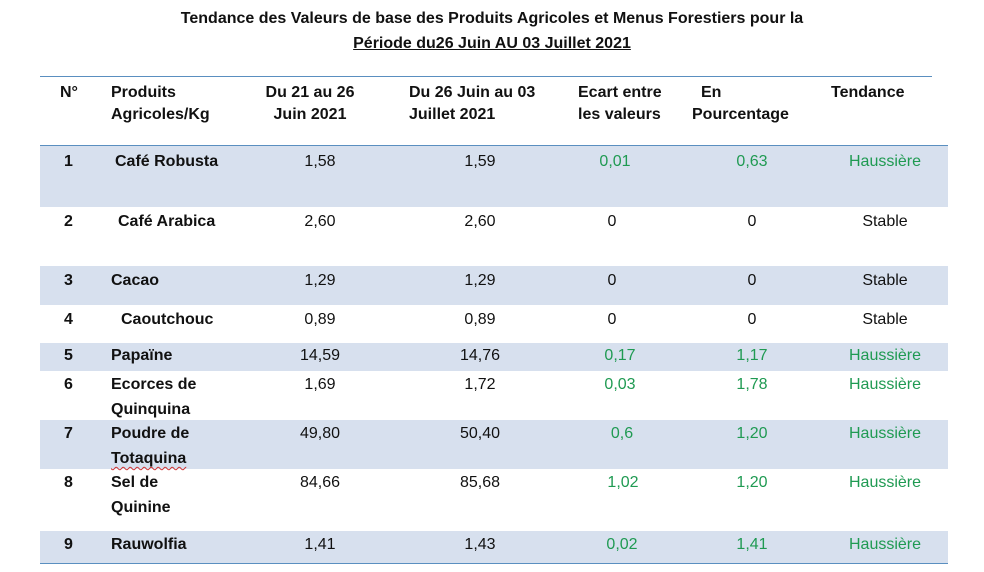 This screenshot has width=984, height=572. Describe the element at coordinates (480, 161) in the screenshot. I see `row-value-period-2: 1,59` at that location.